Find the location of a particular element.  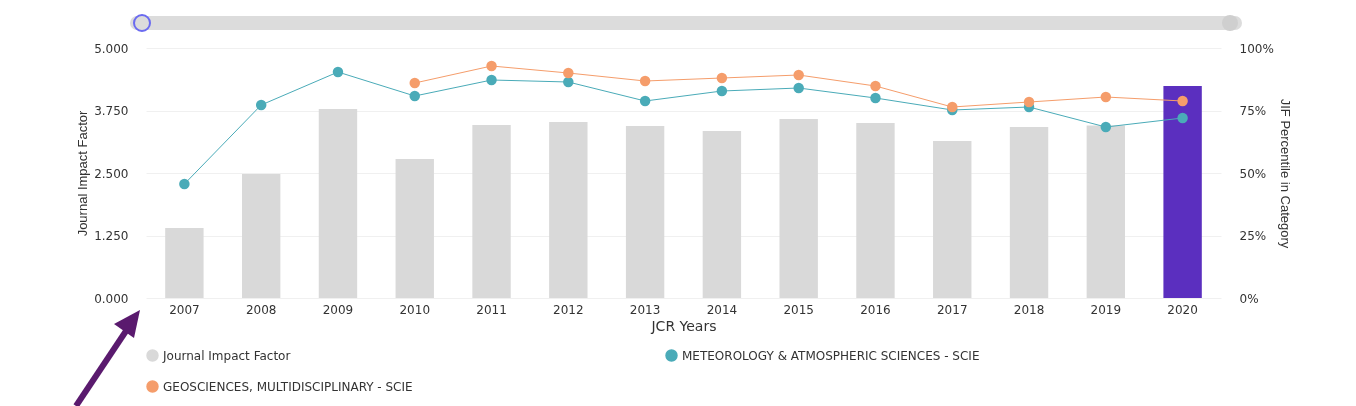

legend-label: Journal Impact Factor is located at coordinates (226, 355).